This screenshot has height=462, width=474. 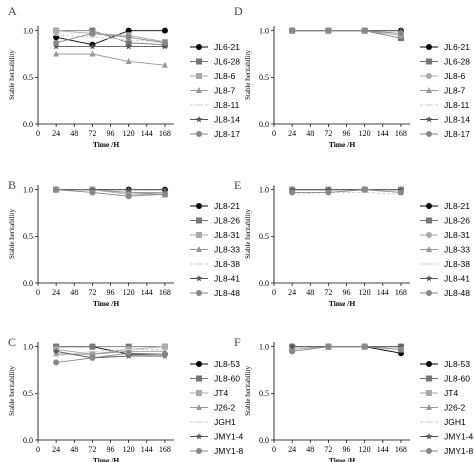 I want to click on legend-label: JT4, so click(x=221, y=393).